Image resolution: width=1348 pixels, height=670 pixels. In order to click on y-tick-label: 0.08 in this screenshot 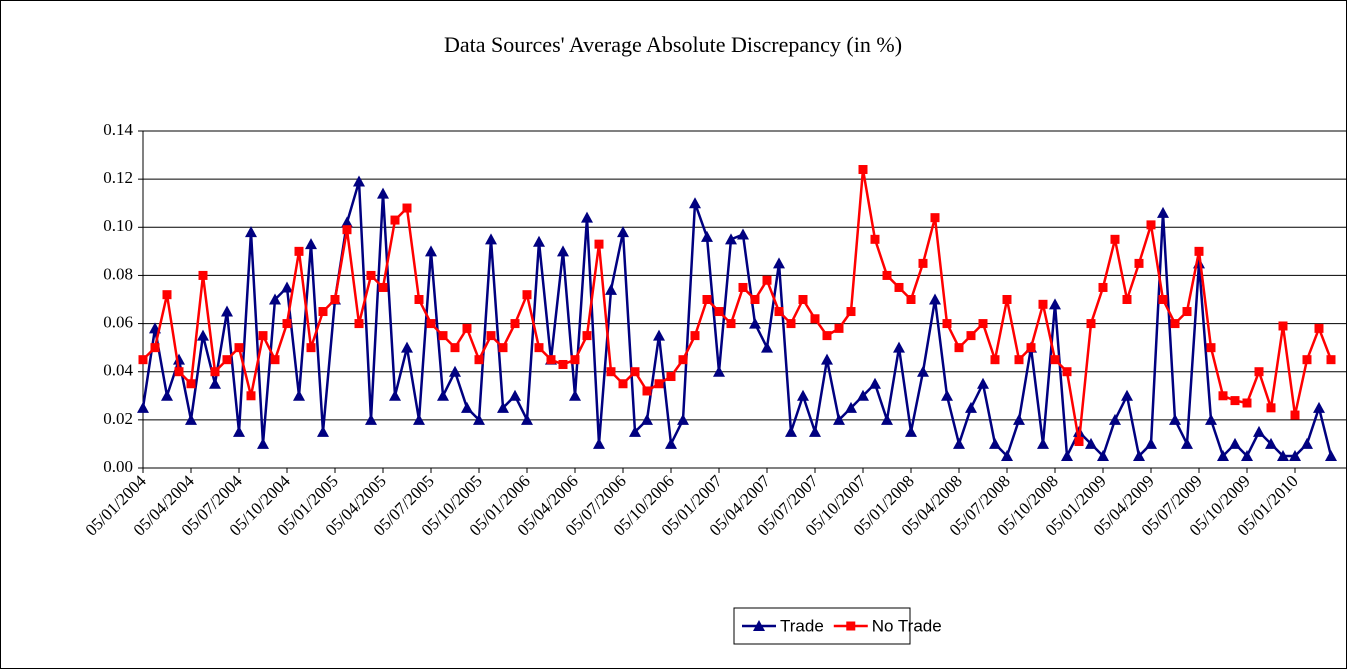, I will do `click(118, 273)`.